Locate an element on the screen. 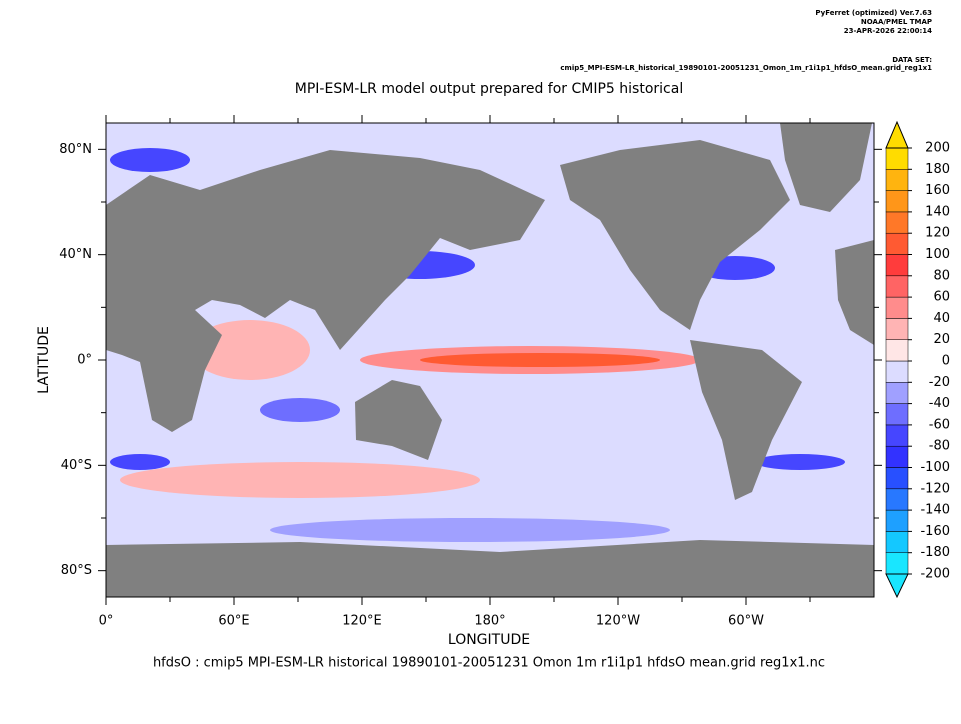 The height and width of the screenshot is (724, 961). colorbar-label: 80 is located at coordinates (941, 275).